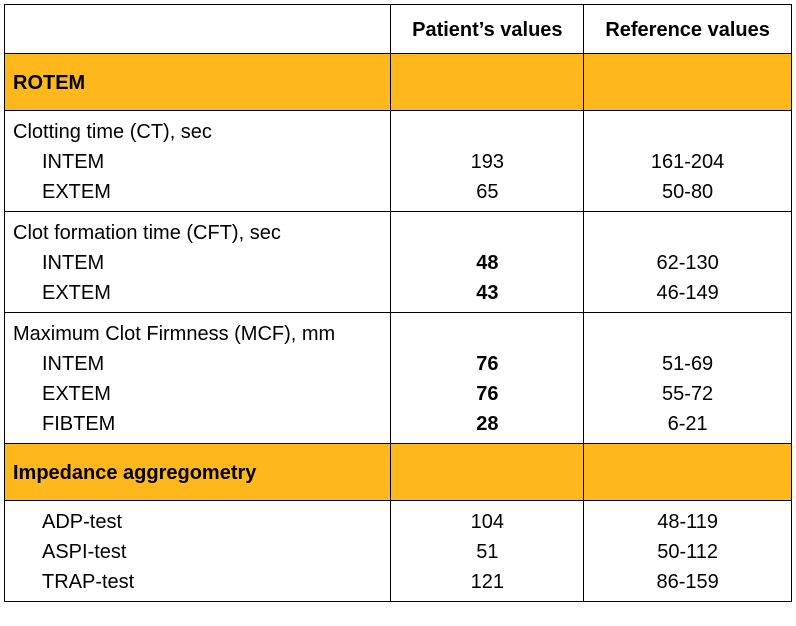 The width and height of the screenshot is (796, 626). I want to click on test-variant-label: TRAP-test, so click(88, 582).